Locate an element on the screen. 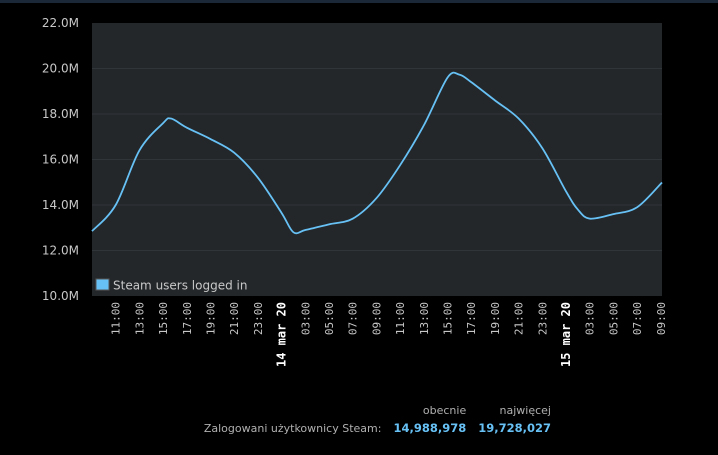 Image resolution: width=718 pixels, height=455 pixels. peak-users: 19,728,027 is located at coordinates (514, 428).